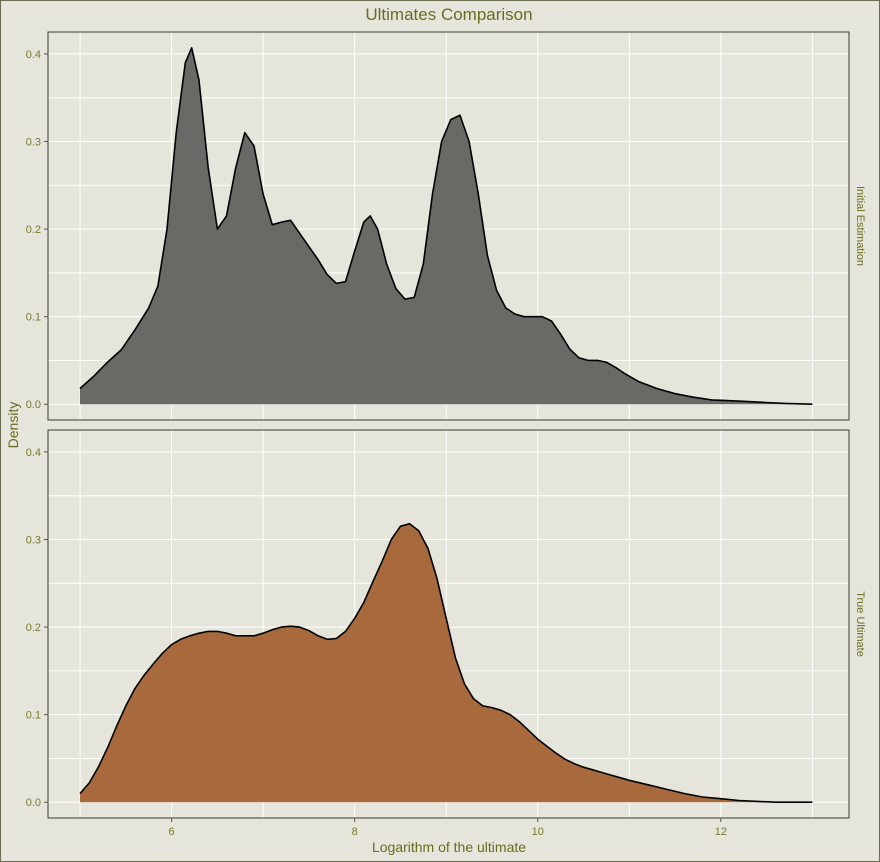  Describe the element at coordinates (449, 847) in the screenshot. I see `x-axis-title: Logarithm of the ultimate` at that location.